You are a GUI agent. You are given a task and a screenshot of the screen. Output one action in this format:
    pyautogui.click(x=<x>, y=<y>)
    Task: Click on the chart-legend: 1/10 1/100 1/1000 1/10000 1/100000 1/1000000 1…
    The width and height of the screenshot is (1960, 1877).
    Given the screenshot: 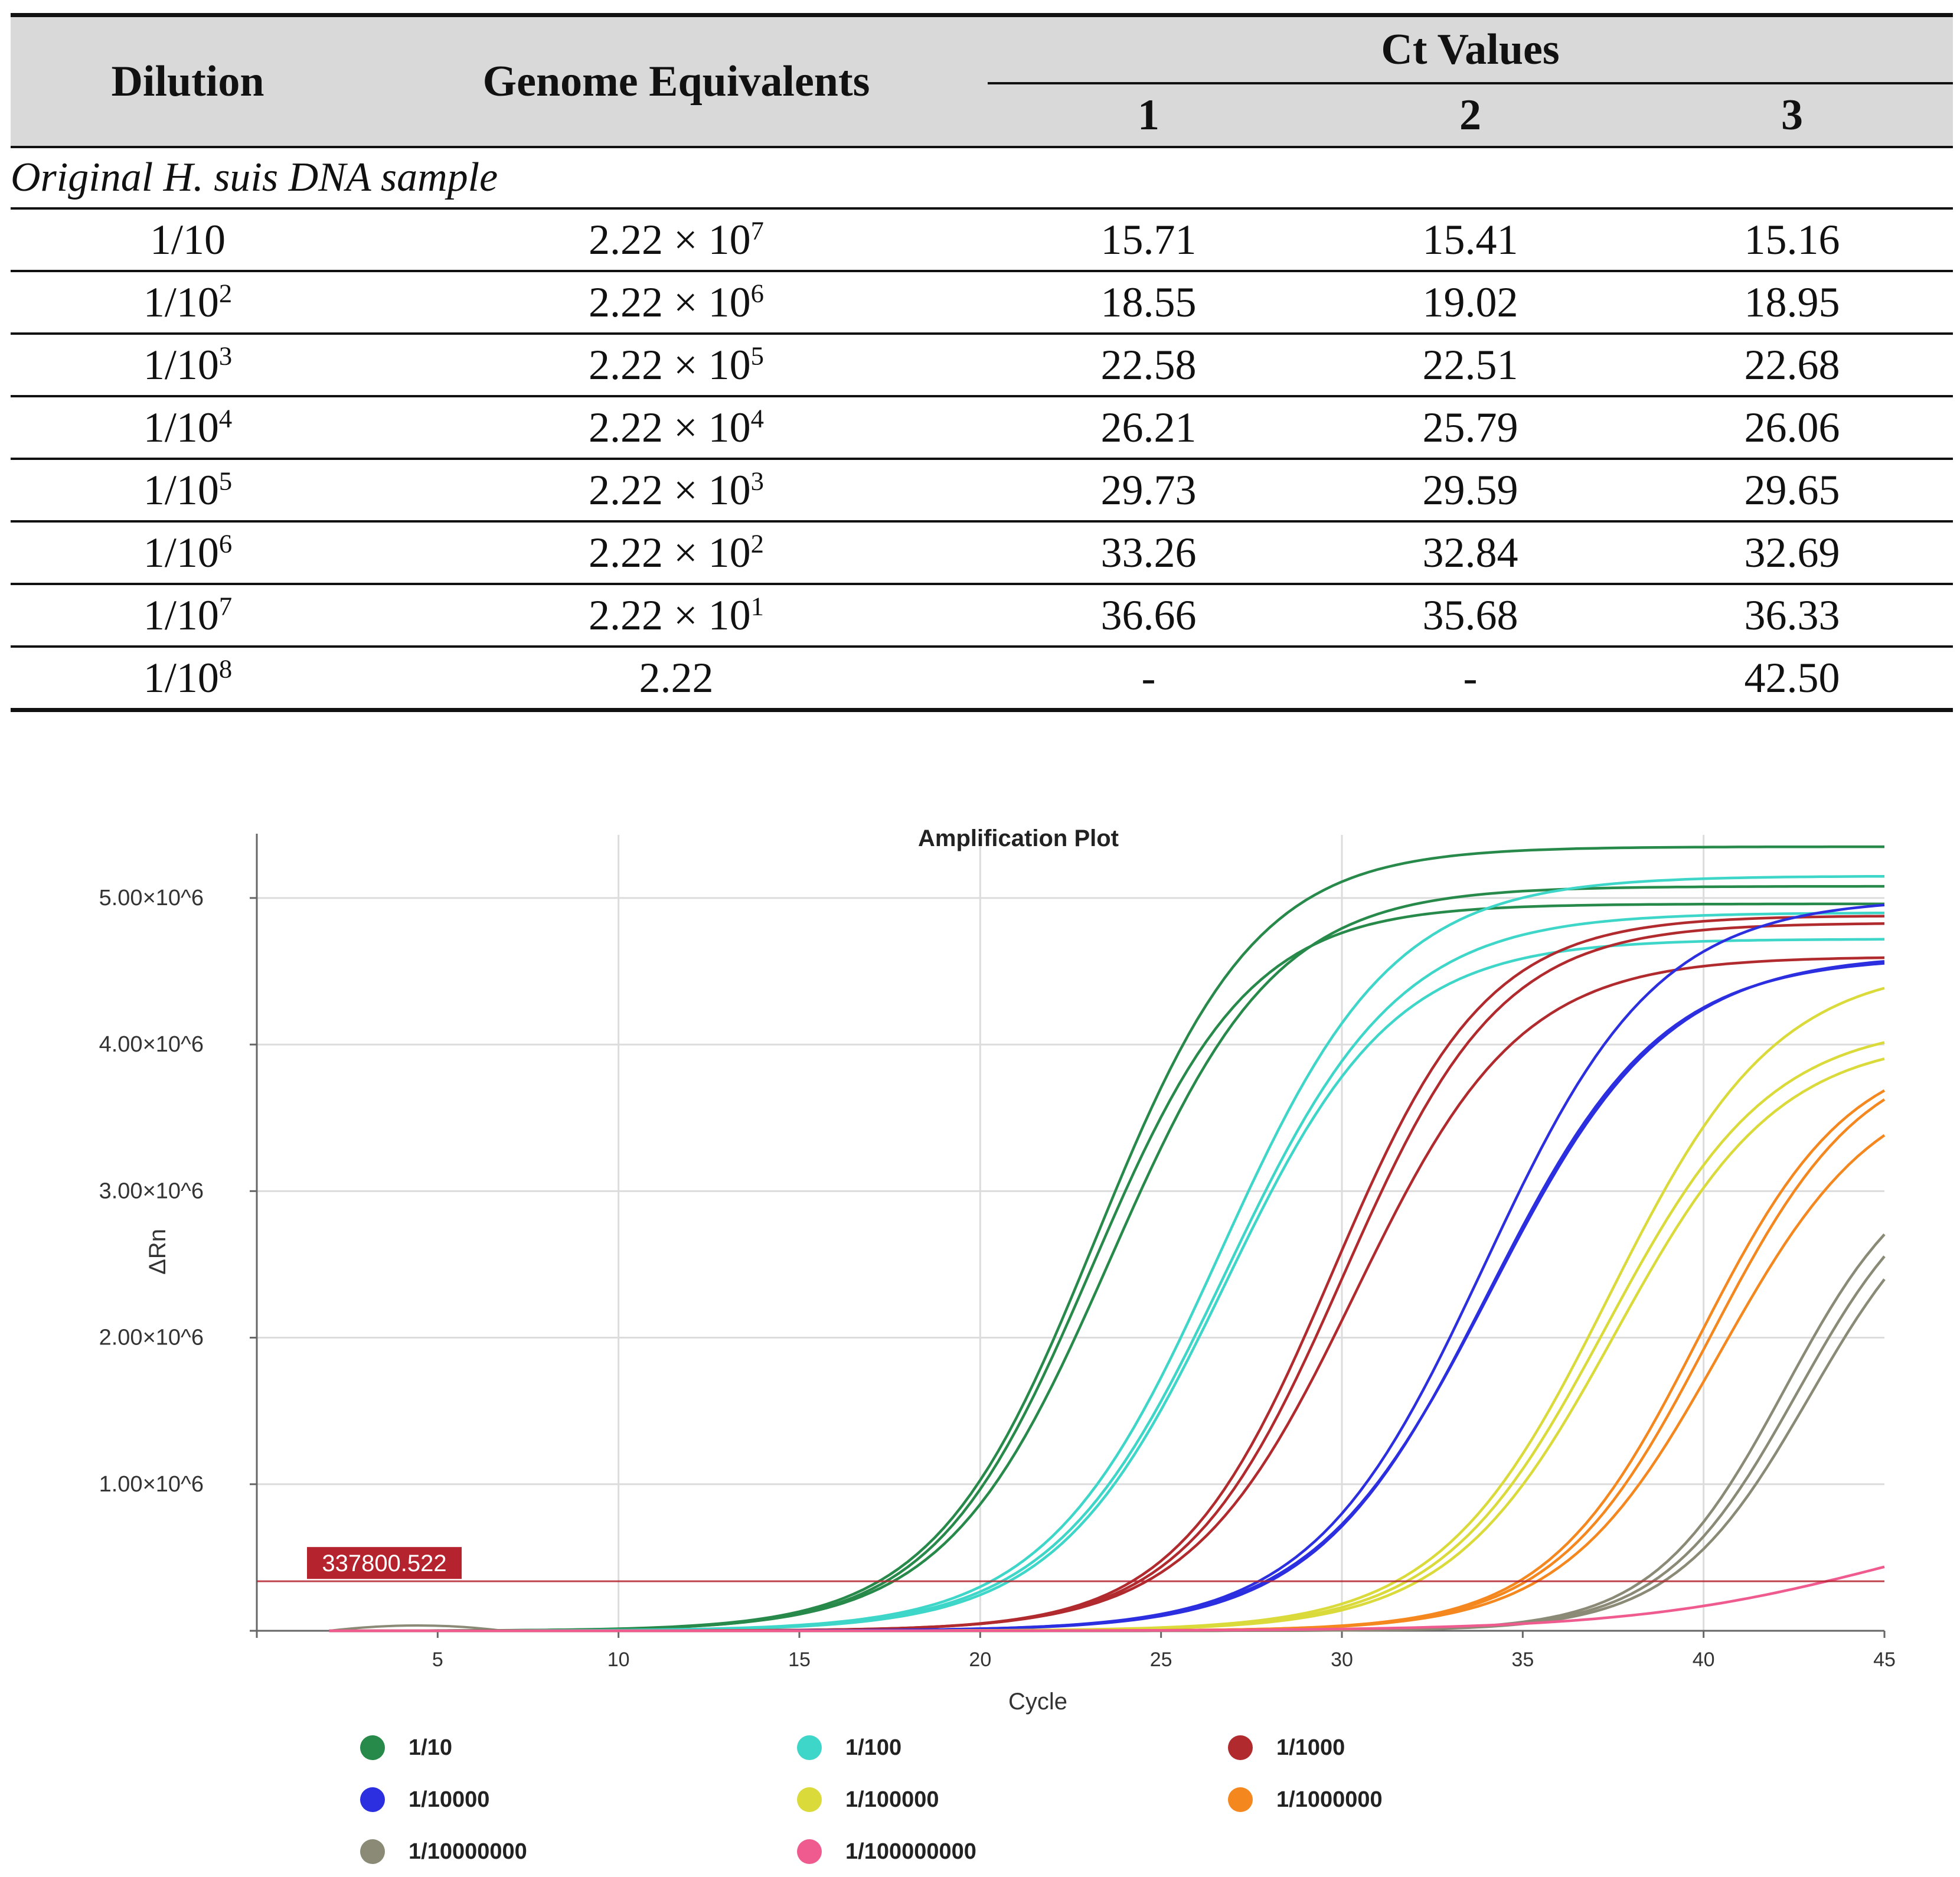 What is the action you would take?
    pyautogui.click(x=1010, y=1801)
    